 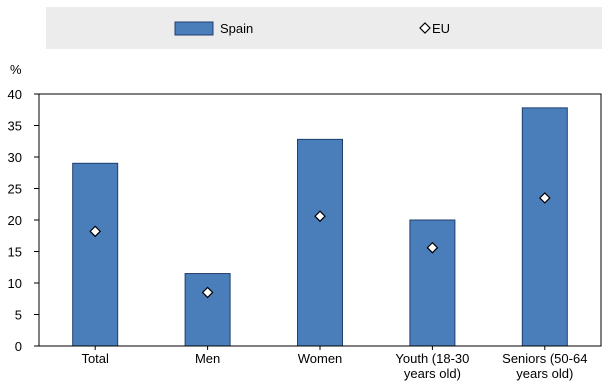 What do you see at coordinates (15, 252) in the screenshot?
I see `y-tick-label: 15` at bounding box center [15, 252].